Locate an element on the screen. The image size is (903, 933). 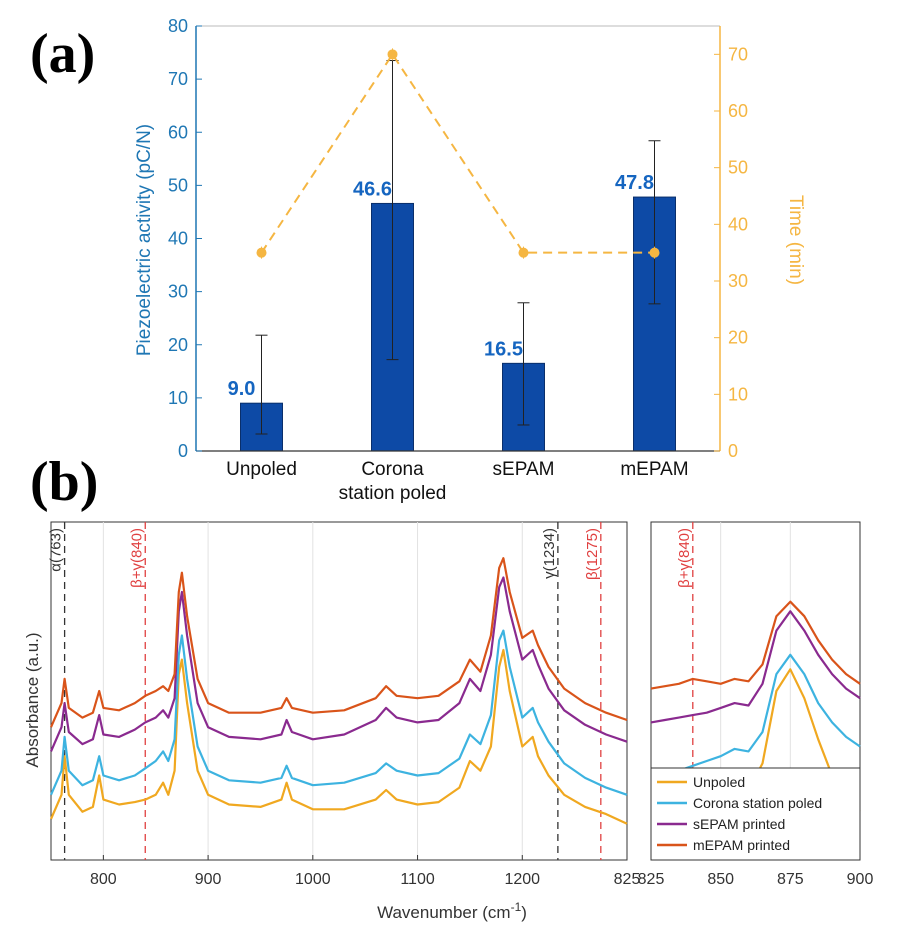
x-tick-label-line: Corona is located at coordinates (392, 469).